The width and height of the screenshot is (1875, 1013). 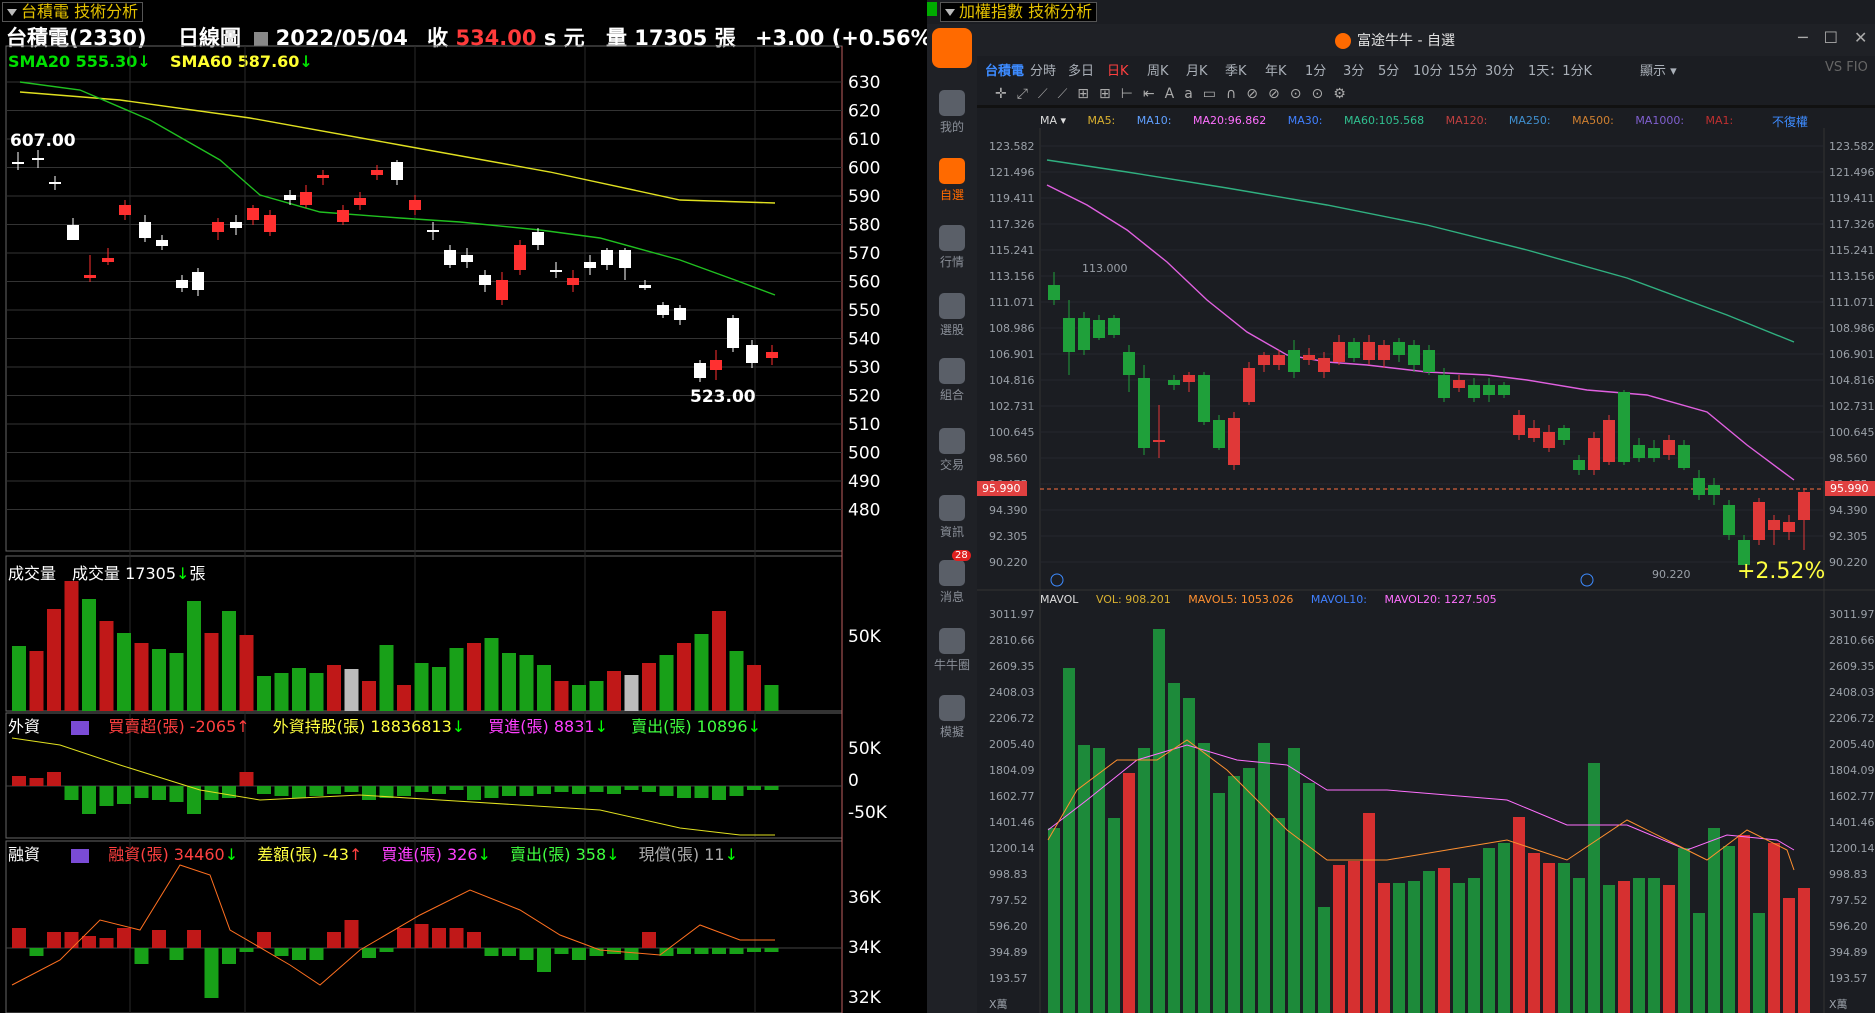 I want to click on period-tab-2: 日K, so click(x=1118, y=71).